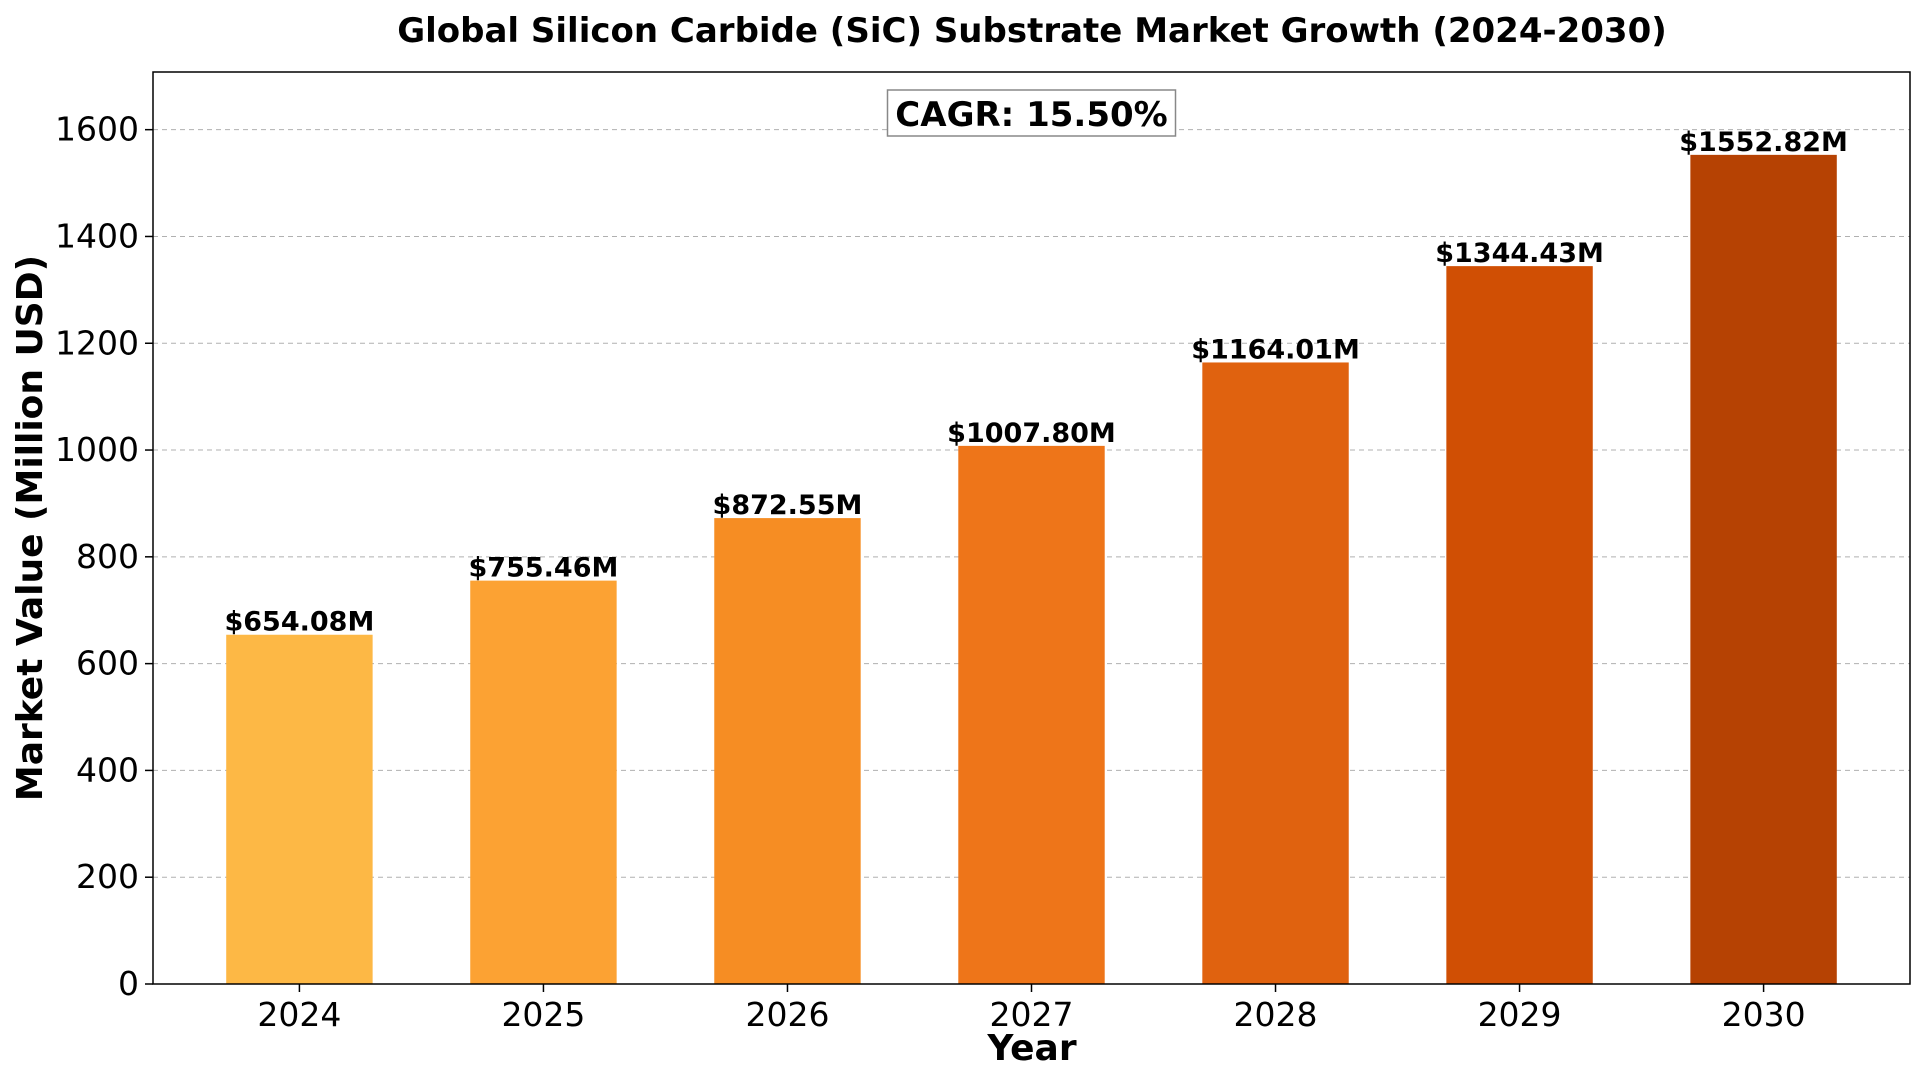 The width and height of the screenshot is (1920, 1080). I want to click on bar-value-label-2027: $1007.80M, so click(1031, 433).